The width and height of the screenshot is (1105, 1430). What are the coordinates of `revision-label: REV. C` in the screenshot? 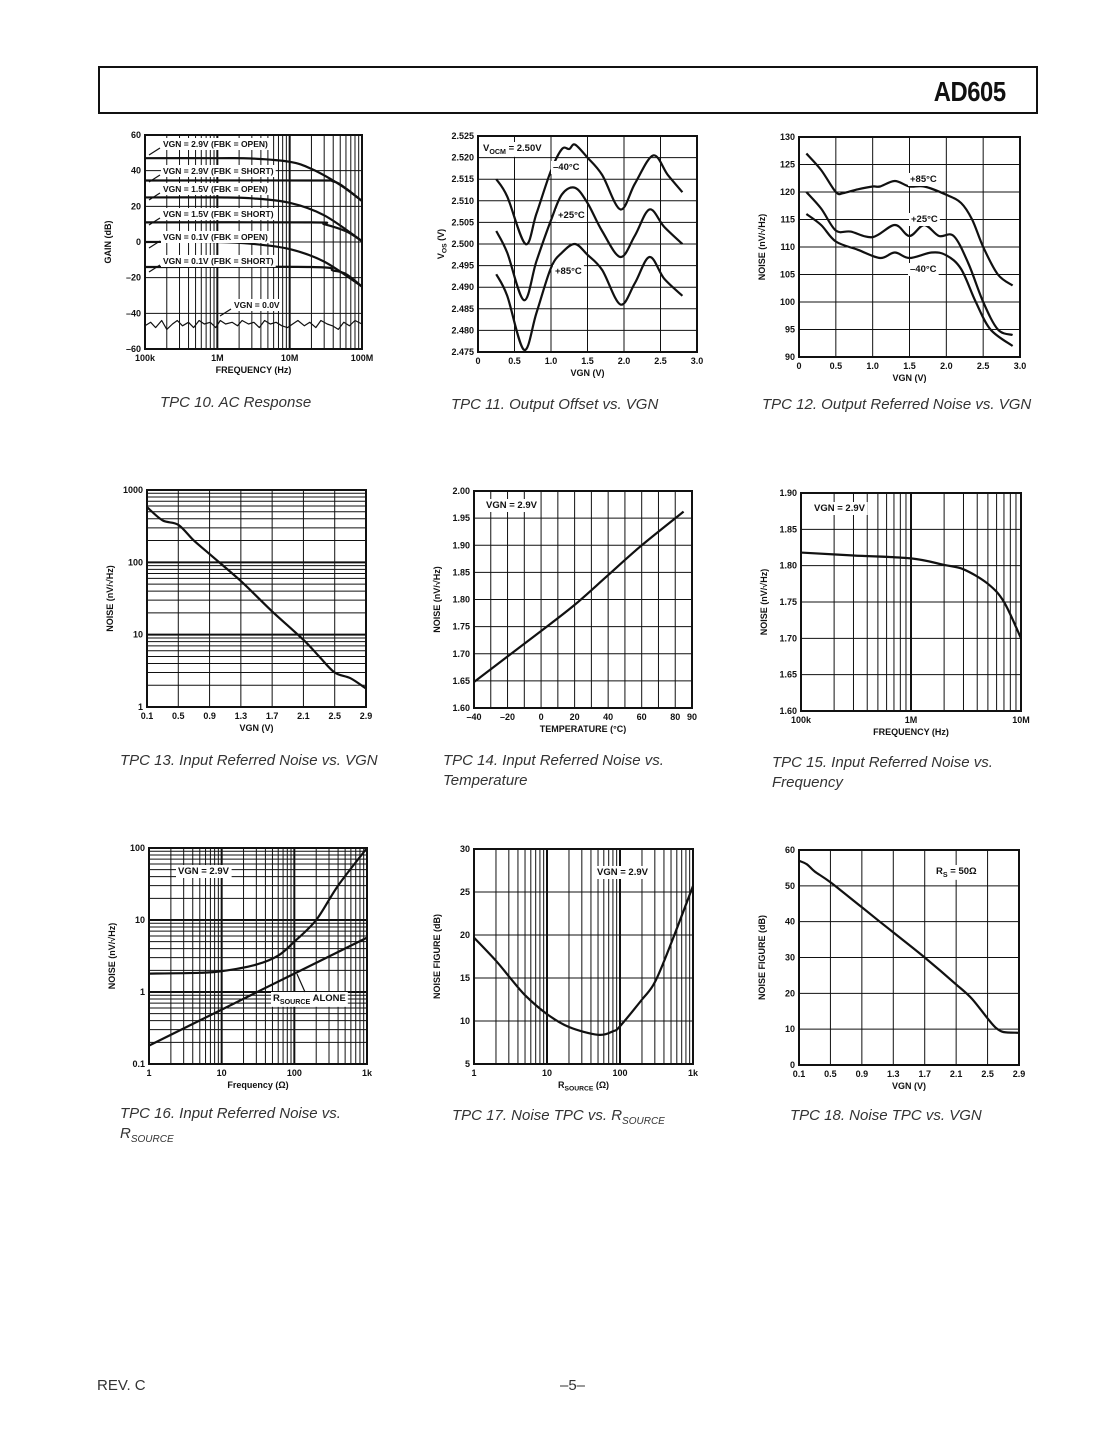 It's located at (121, 1385).